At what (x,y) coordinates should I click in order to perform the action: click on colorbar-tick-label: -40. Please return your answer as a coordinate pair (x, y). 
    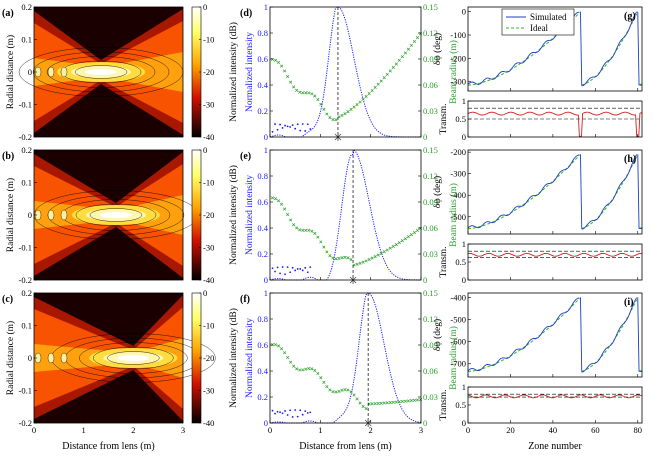
    Looking at the image, I should click on (208, 280).